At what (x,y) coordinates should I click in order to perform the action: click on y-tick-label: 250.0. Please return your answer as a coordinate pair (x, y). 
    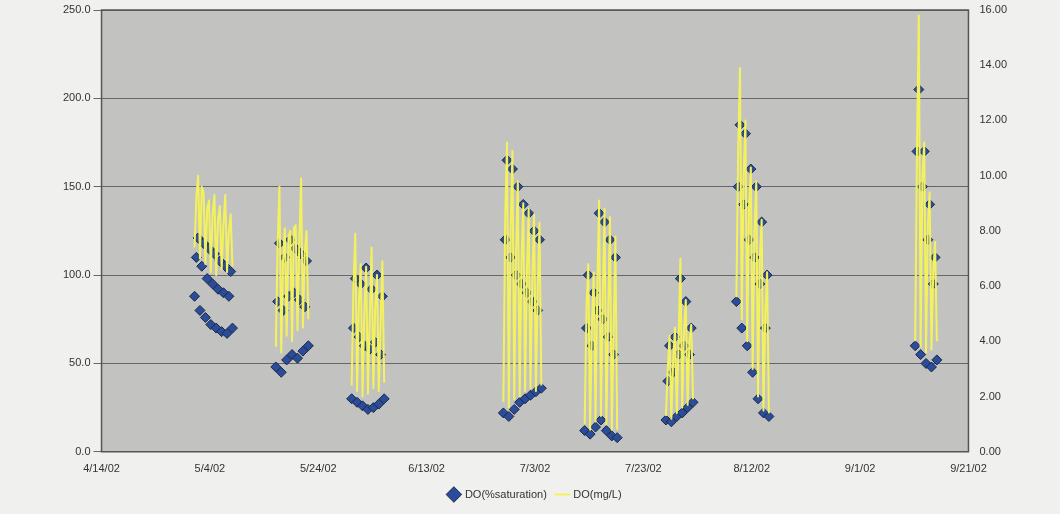
    Looking at the image, I should click on (77, 9).